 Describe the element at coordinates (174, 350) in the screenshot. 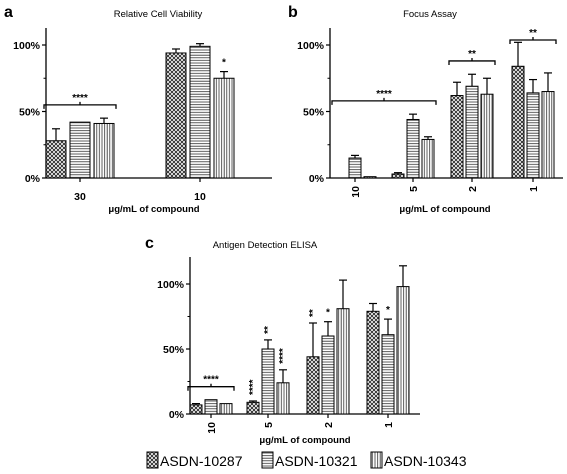

I see `y-tick-label-c: 50%` at that location.